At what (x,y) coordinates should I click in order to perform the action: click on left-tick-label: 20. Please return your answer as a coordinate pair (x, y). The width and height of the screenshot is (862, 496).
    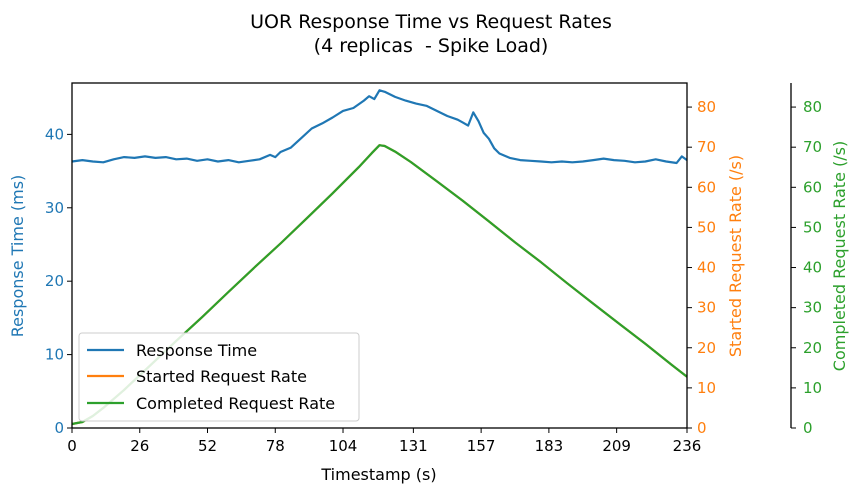
    Looking at the image, I should click on (54, 281).